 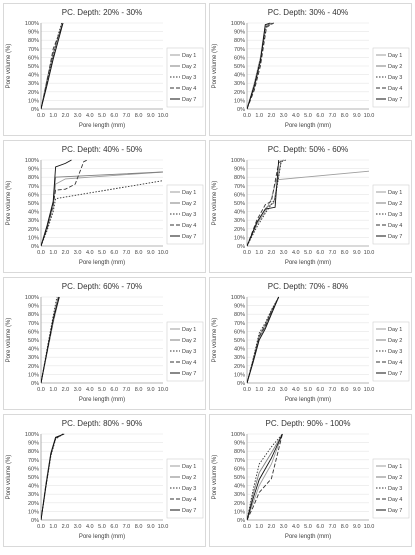 What do you see at coordinates (308, 286) in the screenshot?
I see `chart-title: PC. Depth: 70% - 80%` at bounding box center [308, 286].